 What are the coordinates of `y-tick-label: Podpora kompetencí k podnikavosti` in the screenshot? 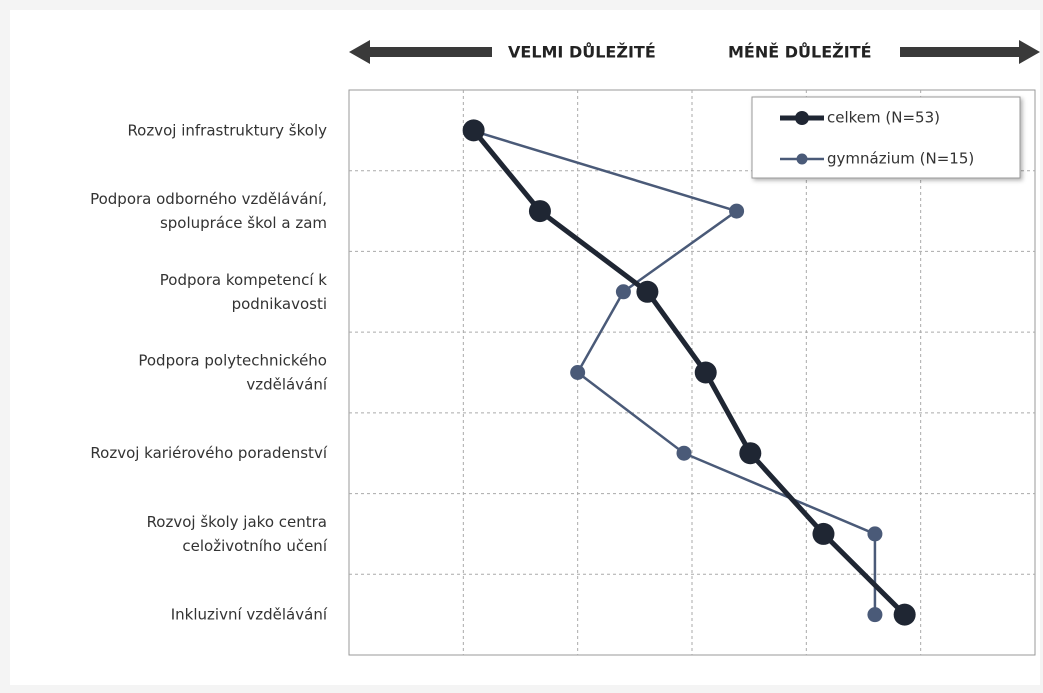 It's located at (244, 291).